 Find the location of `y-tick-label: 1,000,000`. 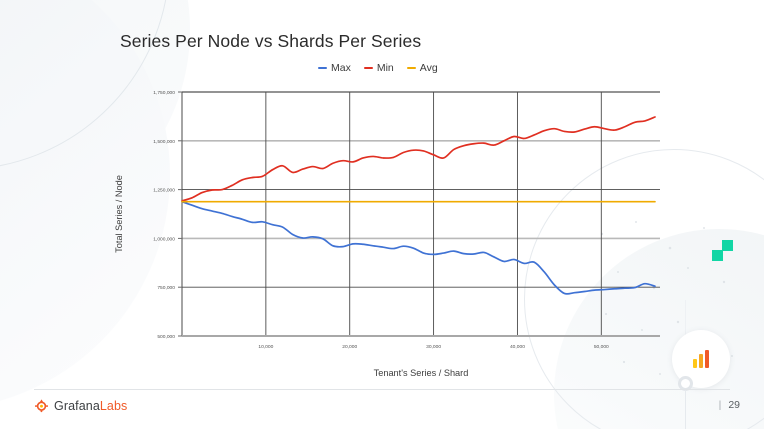

y-tick-label: 1,000,000 is located at coordinates (164, 239).